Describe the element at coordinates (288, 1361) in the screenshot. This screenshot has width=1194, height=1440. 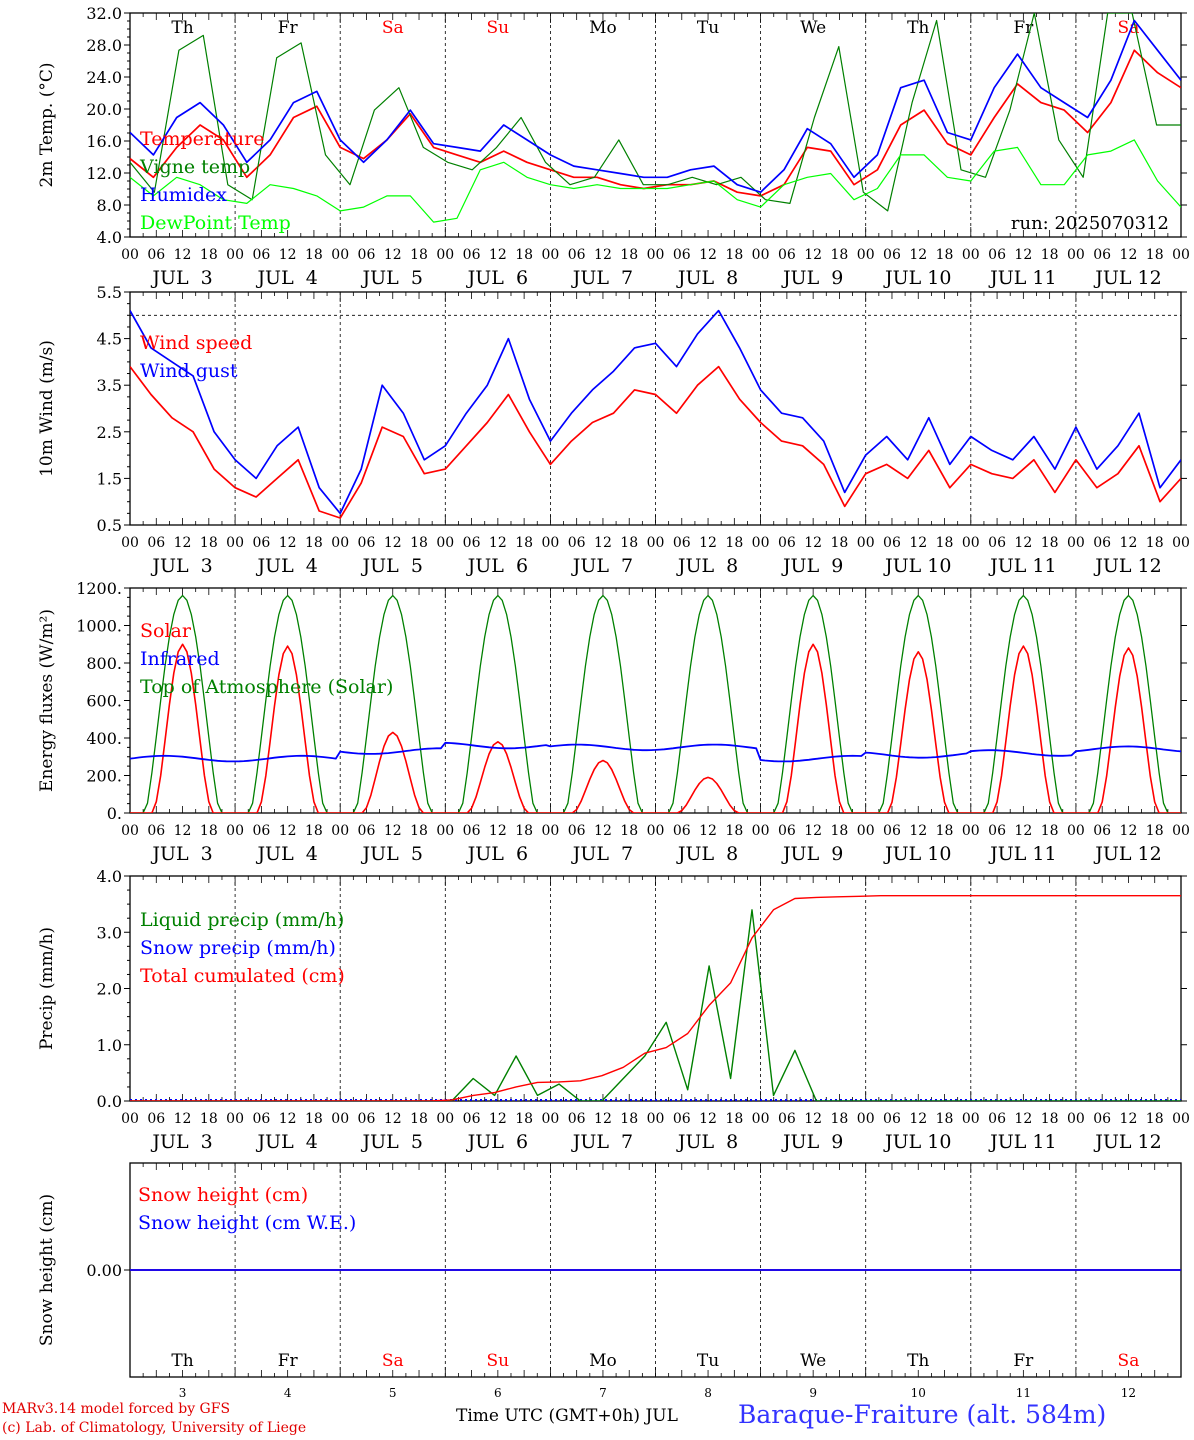
I see `weekday-label: Fr` at that location.